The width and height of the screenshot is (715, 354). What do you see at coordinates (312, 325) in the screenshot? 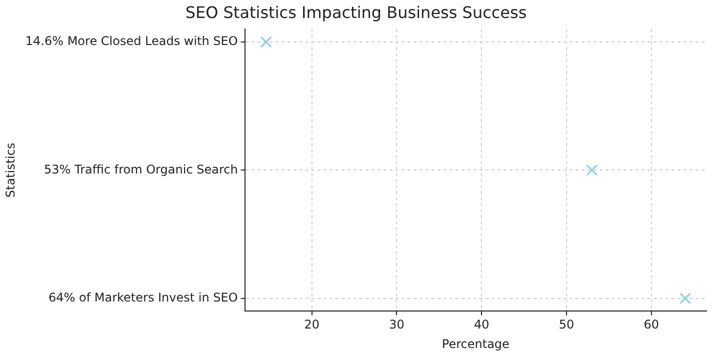
I see `x-tick-label: 20` at bounding box center [312, 325].